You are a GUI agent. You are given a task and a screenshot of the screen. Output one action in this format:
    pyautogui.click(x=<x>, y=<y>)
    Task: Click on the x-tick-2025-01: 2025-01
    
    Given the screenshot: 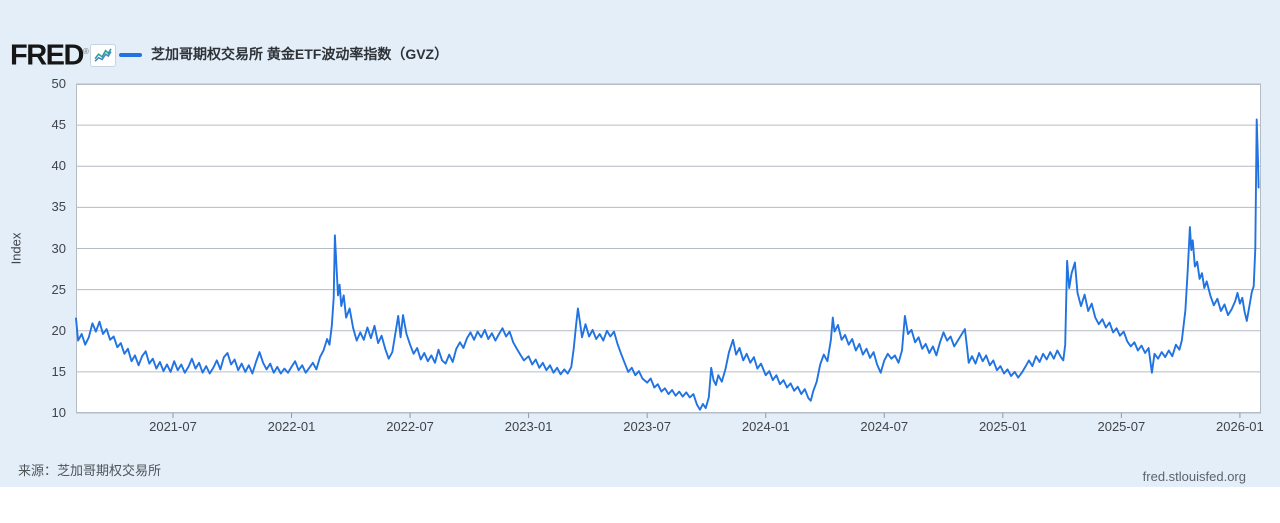 What is the action you would take?
    pyautogui.click(x=1002, y=426)
    